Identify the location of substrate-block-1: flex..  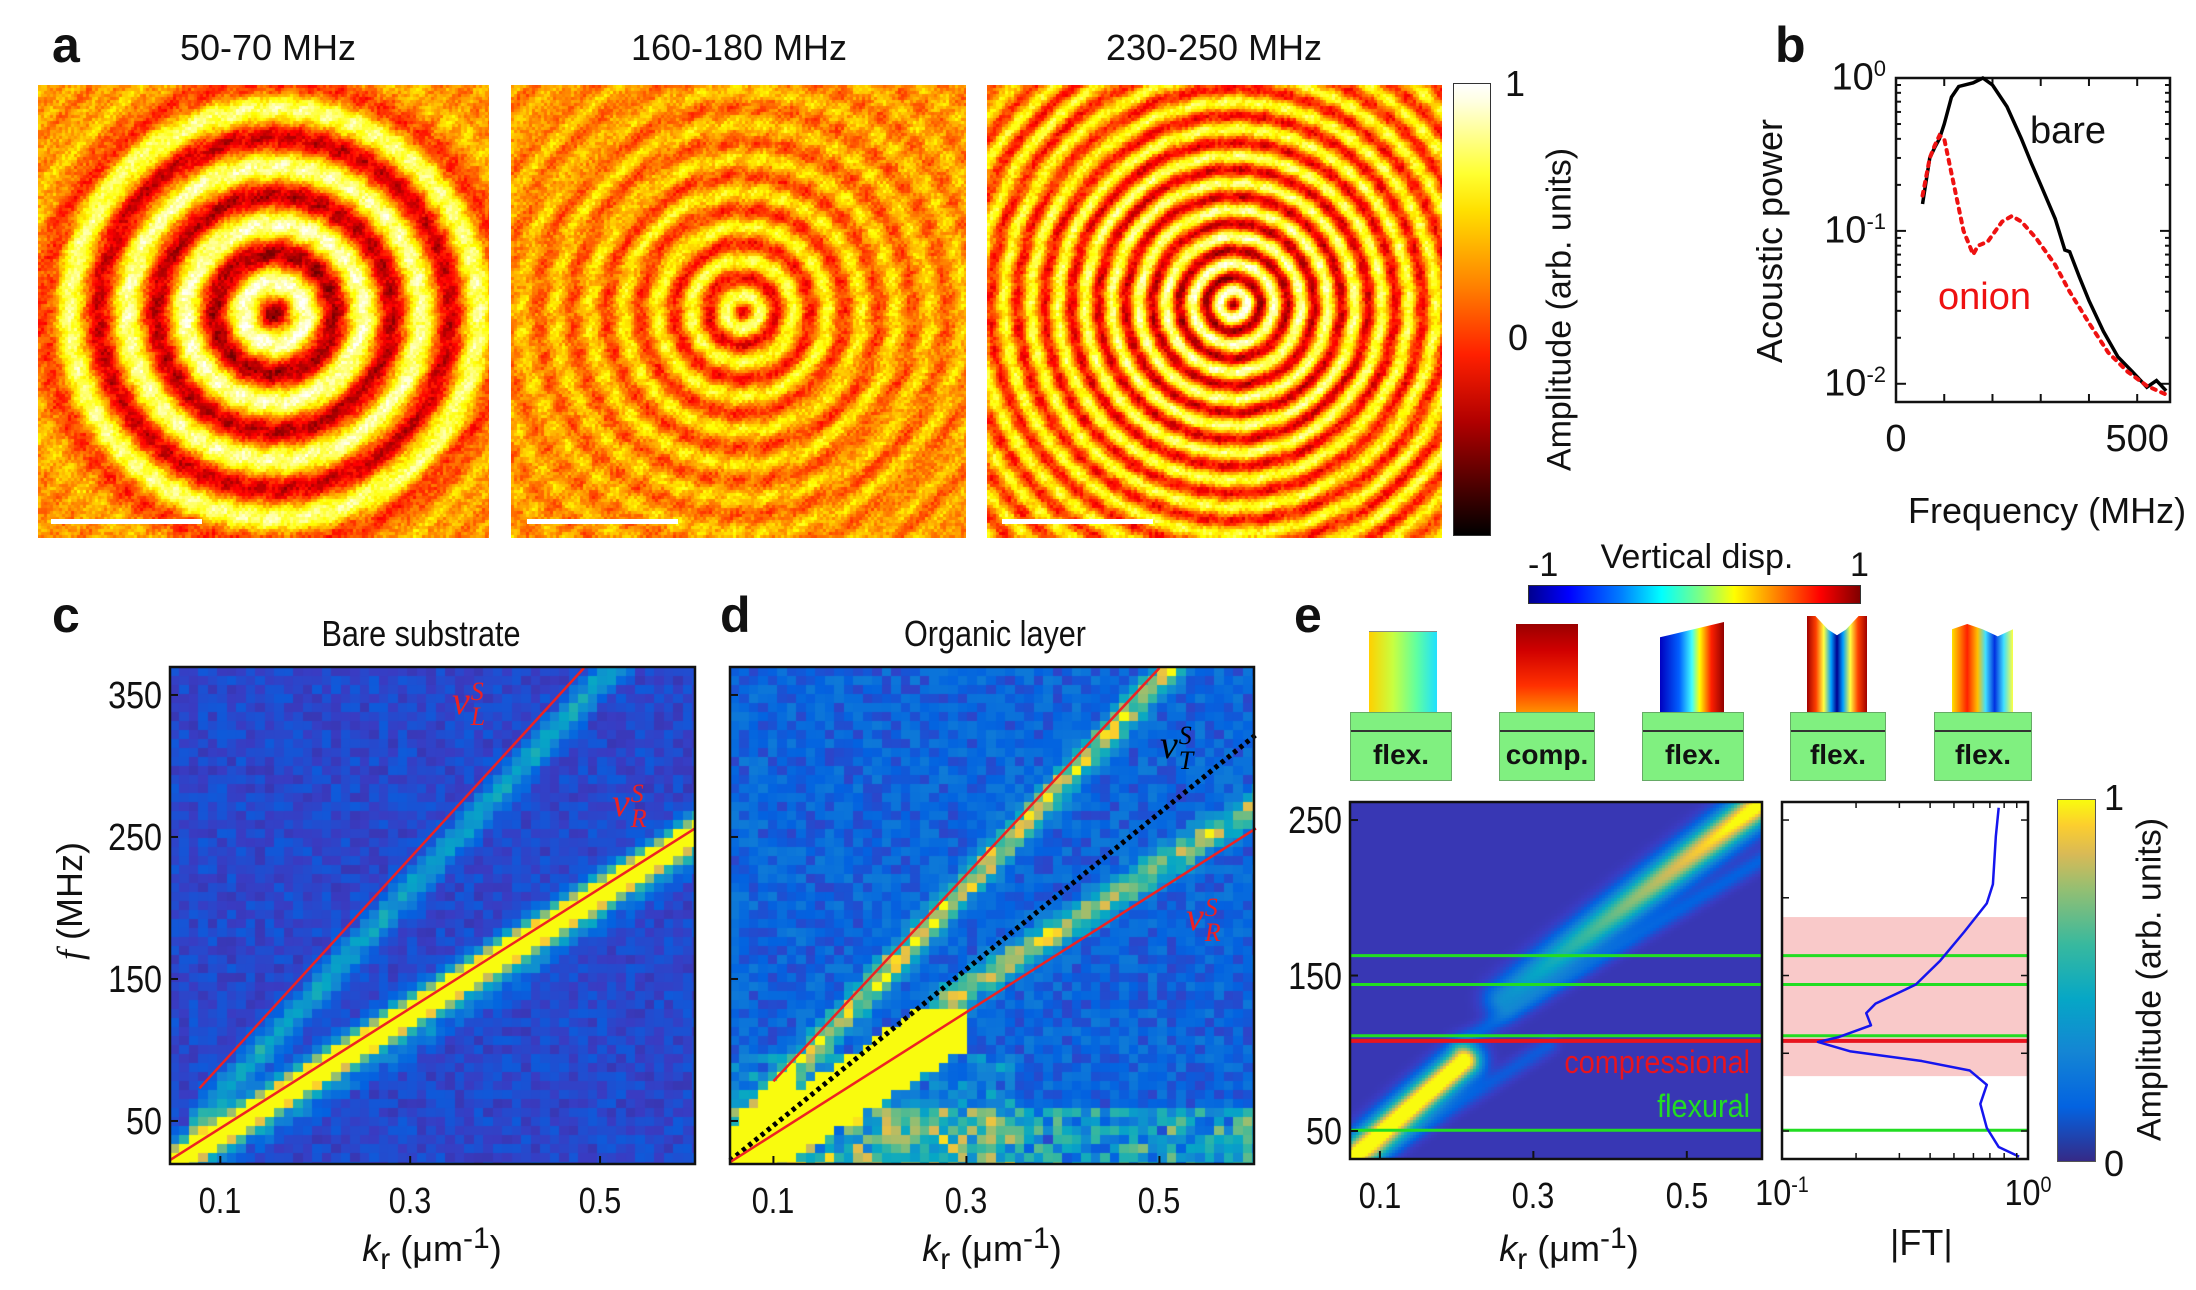
(1401, 746).